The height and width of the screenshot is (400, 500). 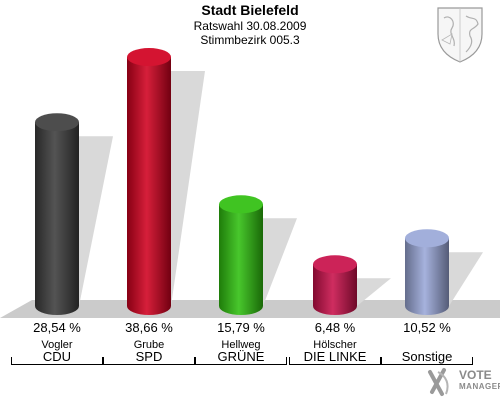 What do you see at coordinates (460, 35) in the screenshot?
I see `coat-of-arms-icon` at bounding box center [460, 35].